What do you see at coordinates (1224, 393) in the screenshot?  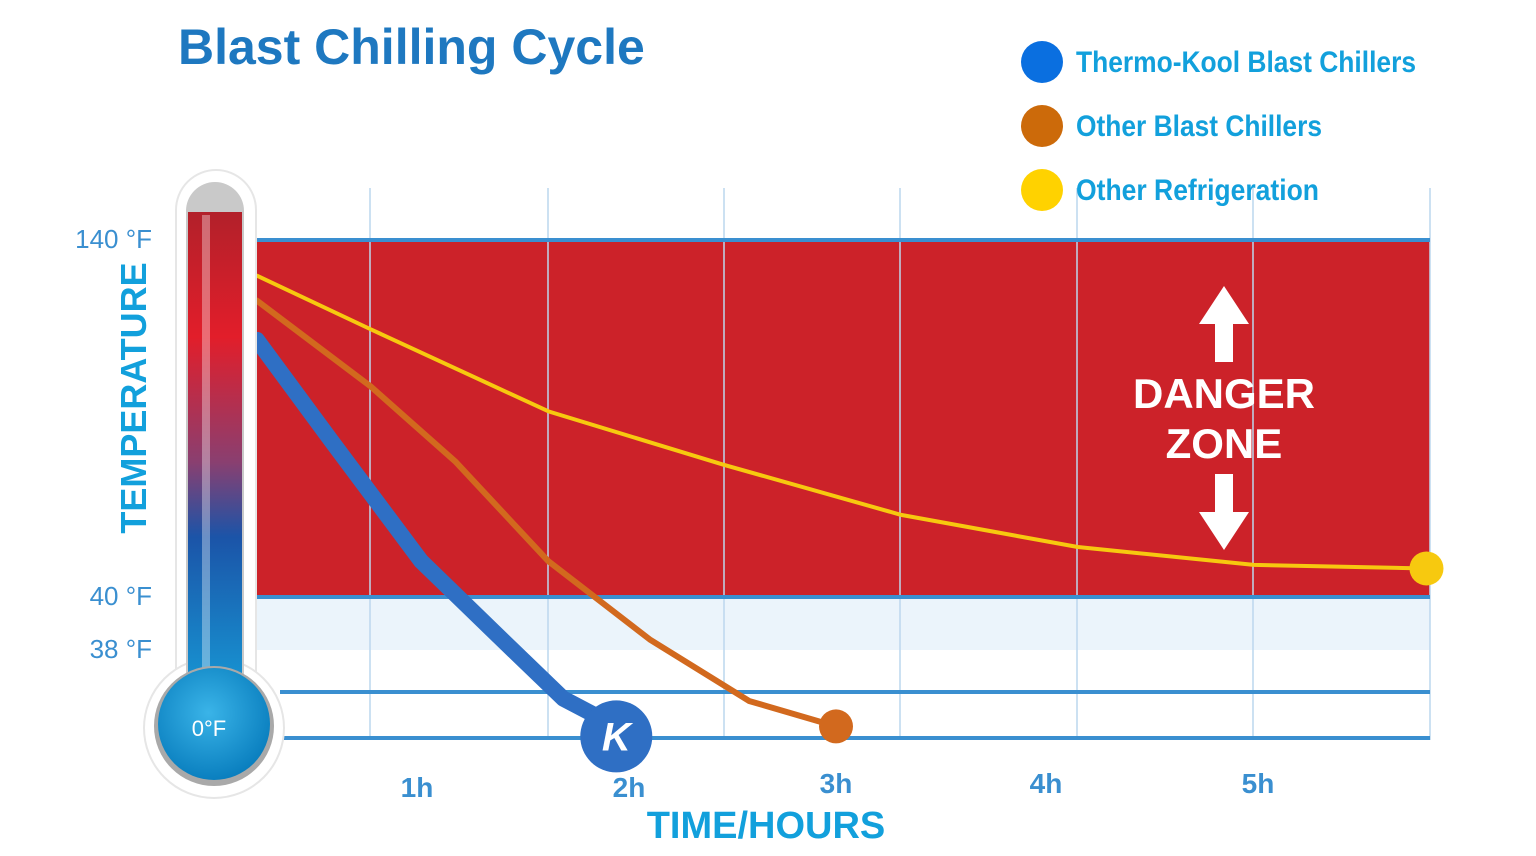 I see `danger-label-1: DANGER` at bounding box center [1224, 393].